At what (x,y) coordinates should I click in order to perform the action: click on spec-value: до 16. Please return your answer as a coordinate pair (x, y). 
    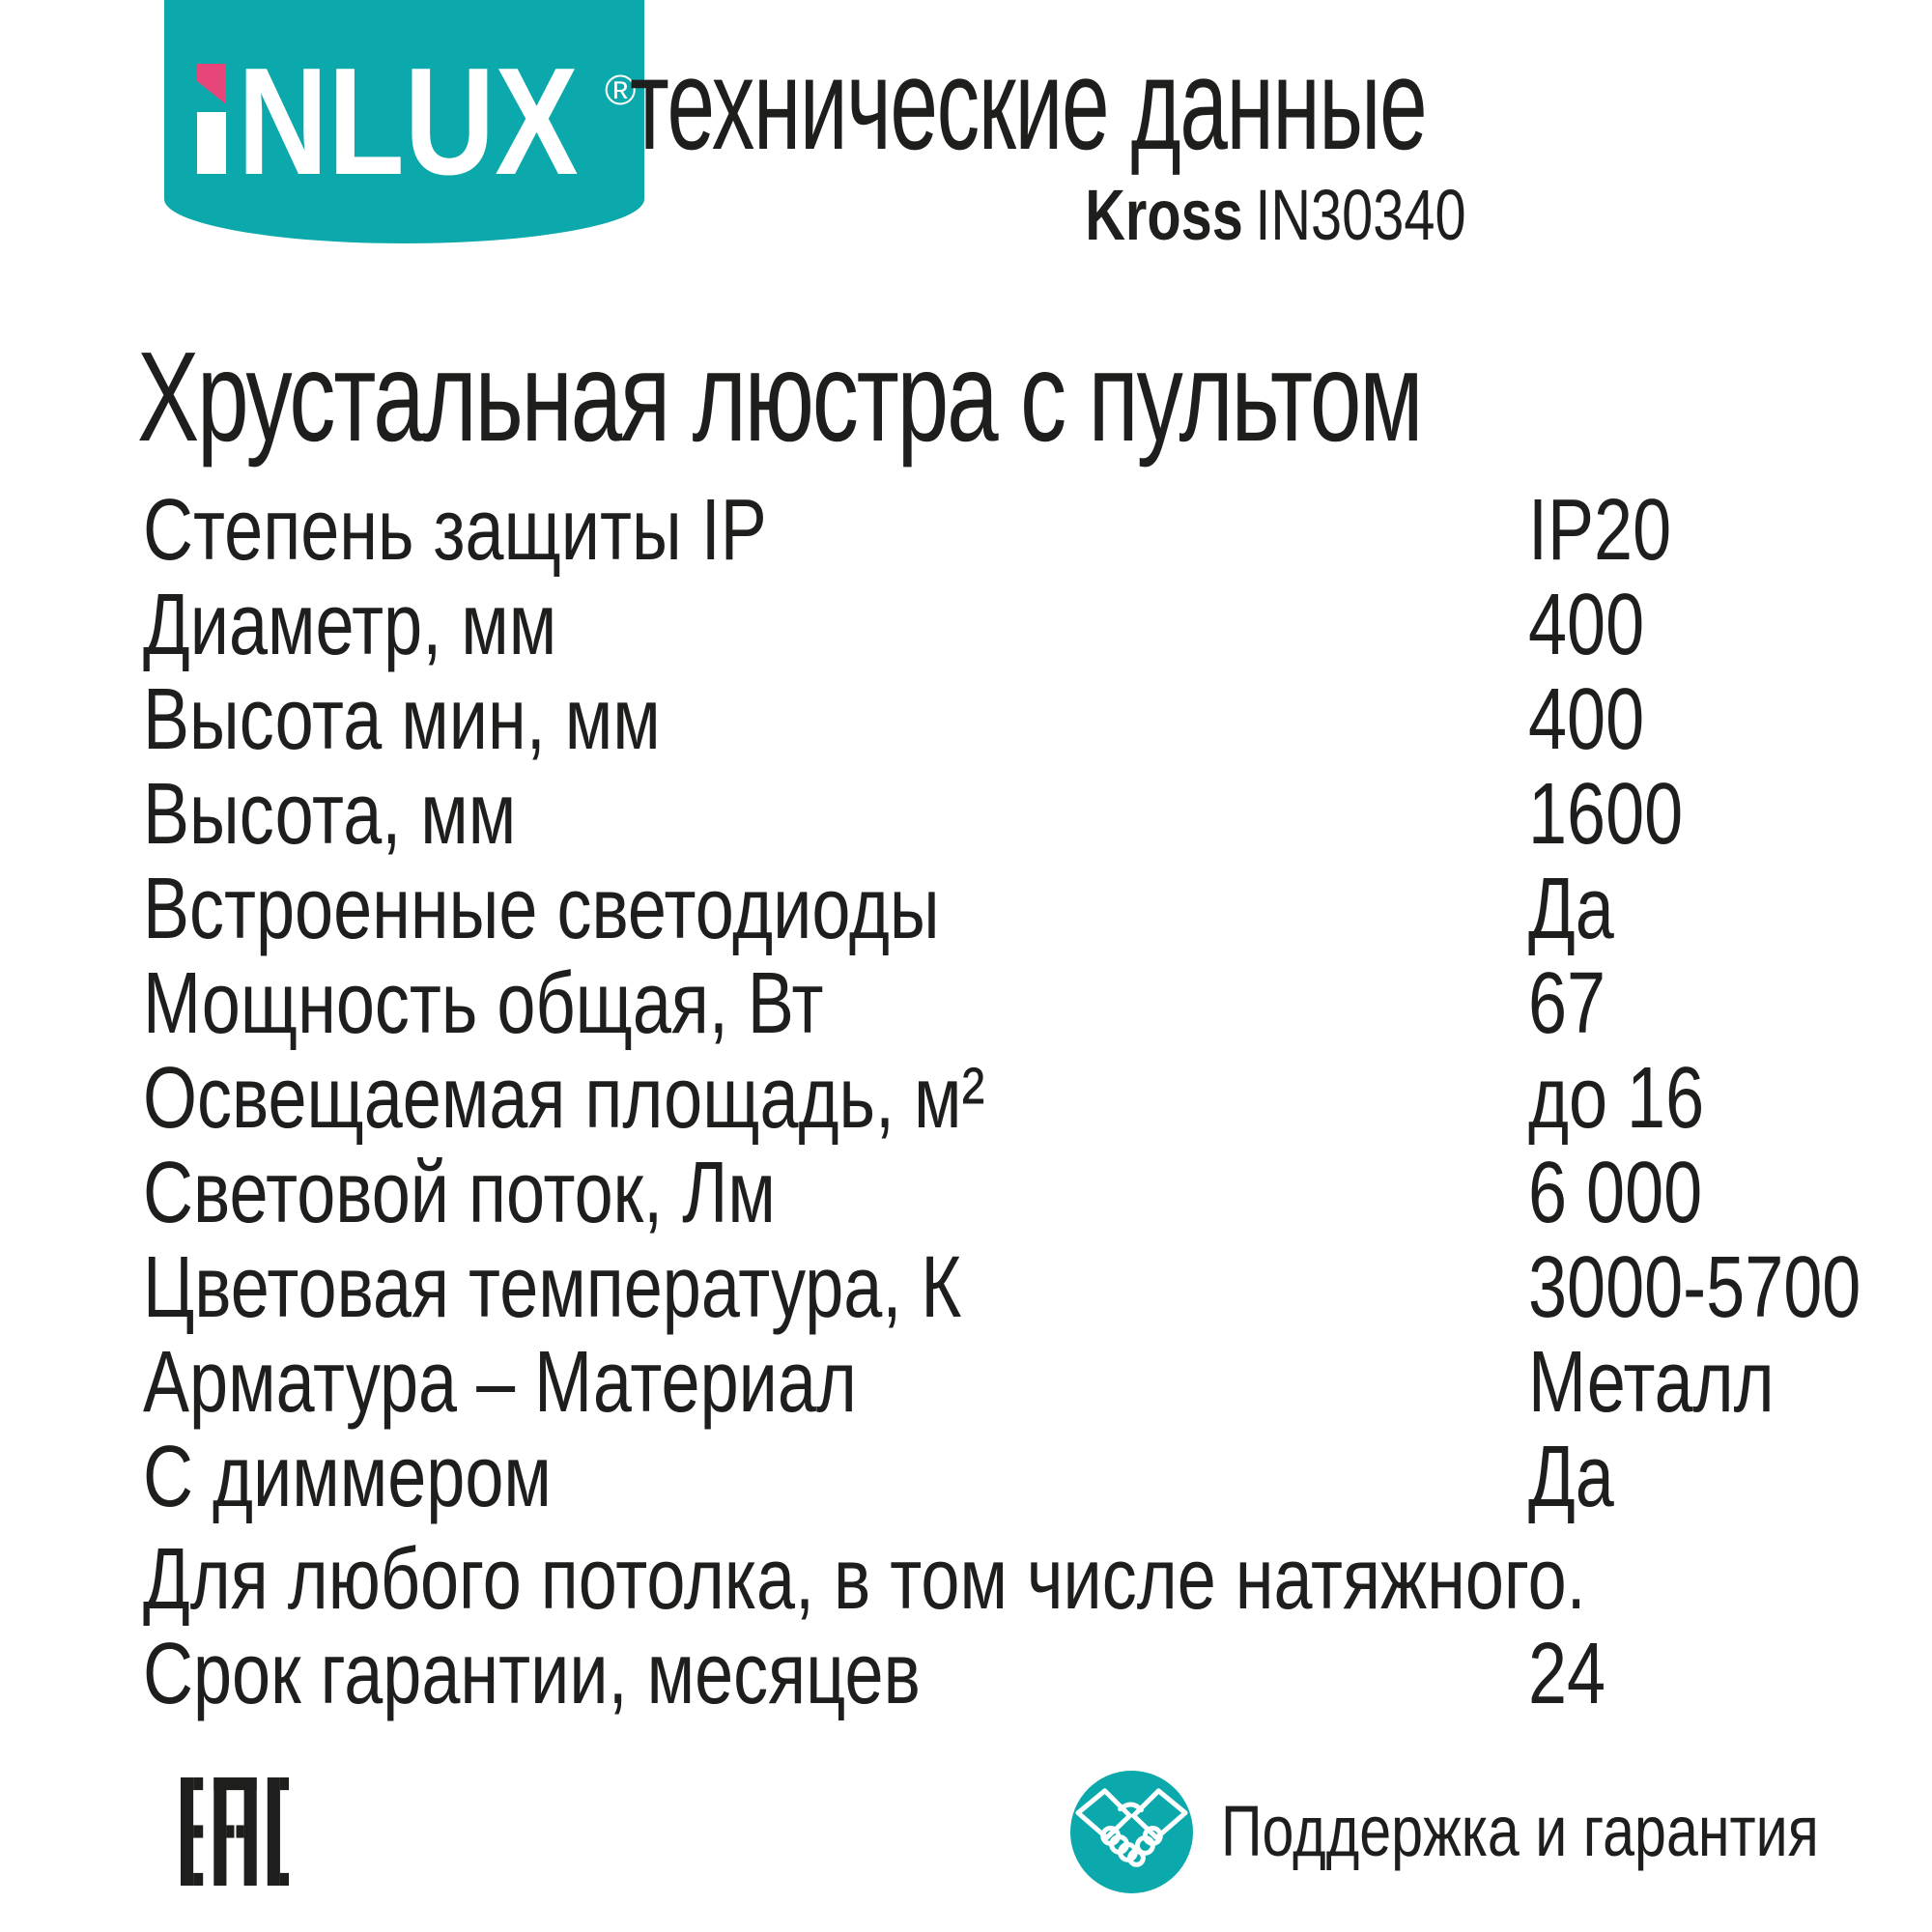
    Looking at the image, I should click on (1616, 1098).